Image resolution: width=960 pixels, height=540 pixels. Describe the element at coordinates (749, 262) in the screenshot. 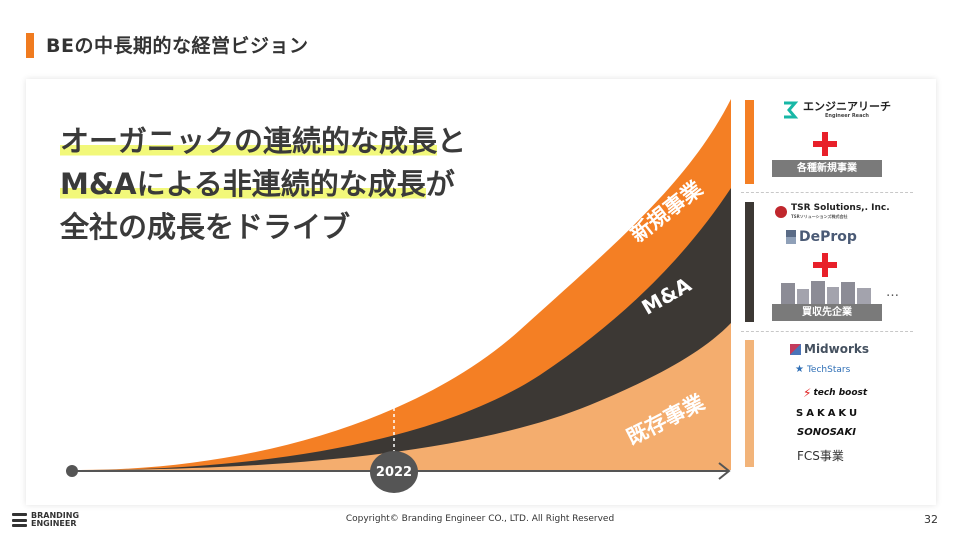

I see `ma-bar` at that location.